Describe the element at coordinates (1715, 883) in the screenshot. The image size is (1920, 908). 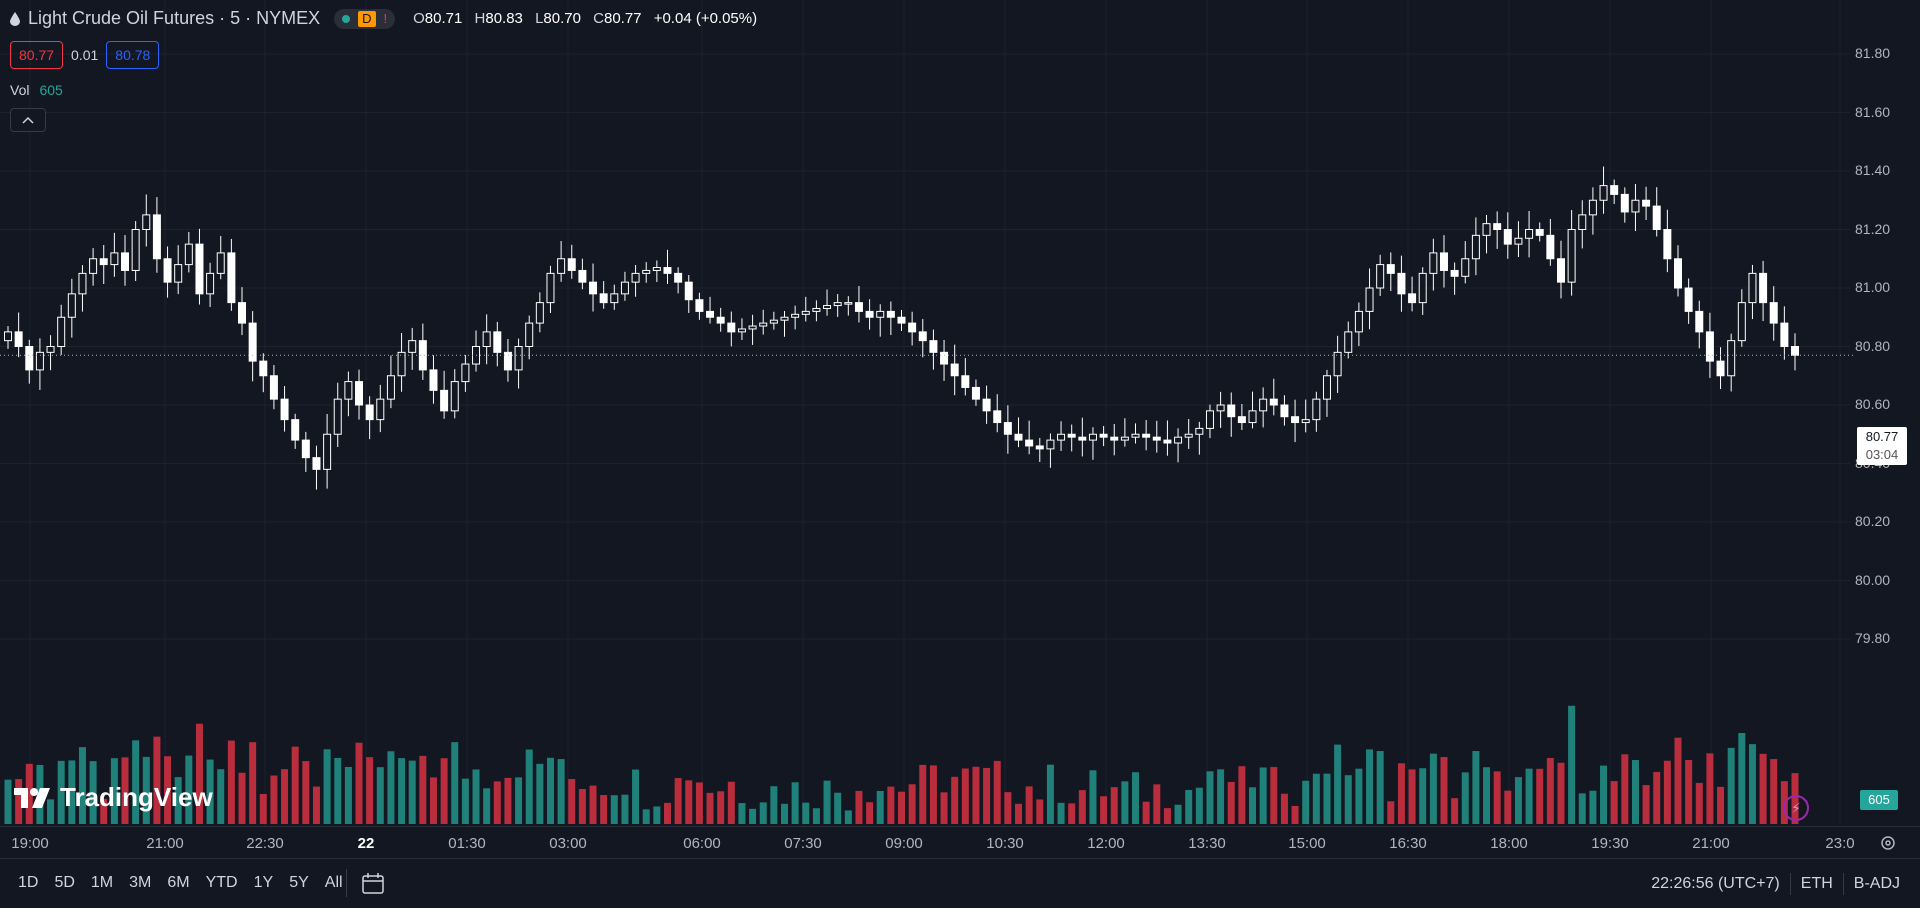
I see `clock: 22:26:56 (UTC+7)` at that location.